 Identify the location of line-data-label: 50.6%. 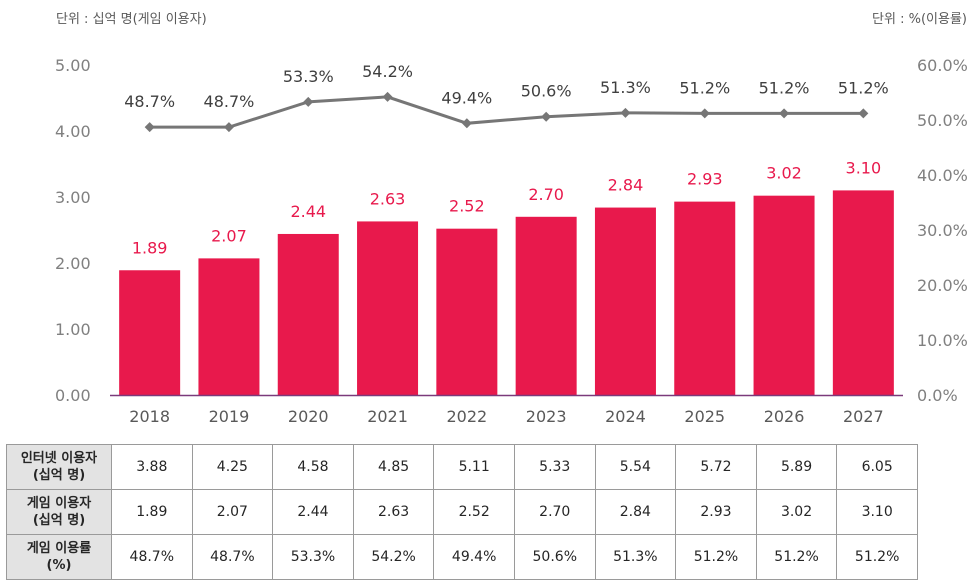
(546, 91).